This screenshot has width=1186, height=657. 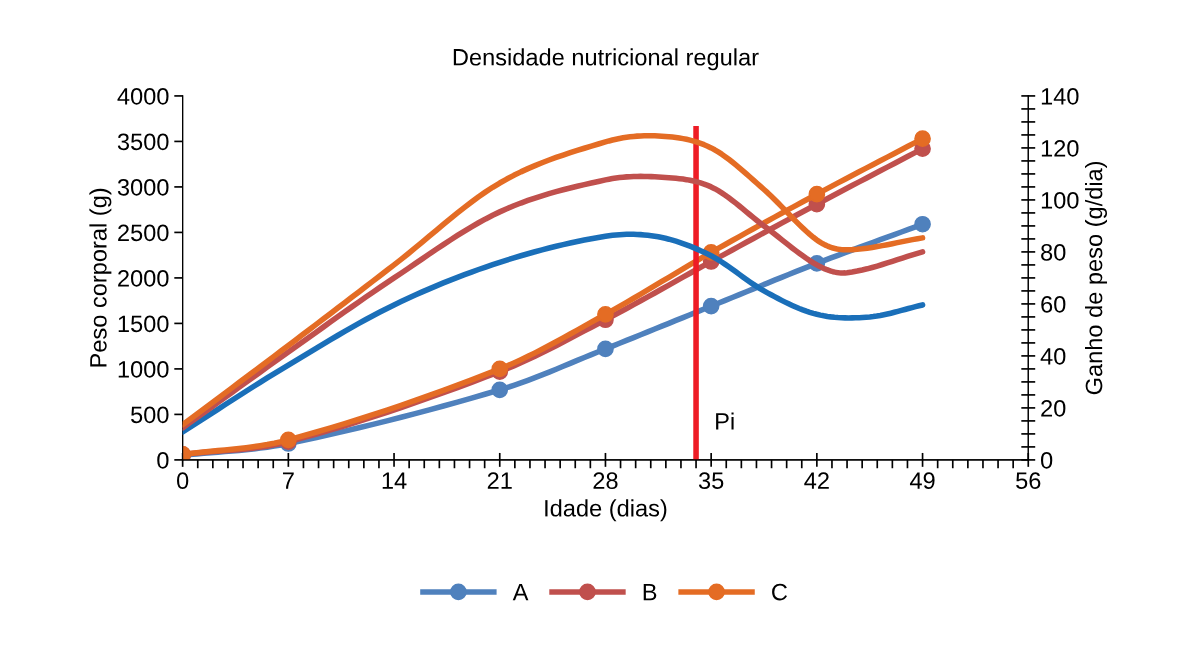 What do you see at coordinates (499, 480) in the screenshot?
I see `x-tick-label: 21` at bounding box center [499, 480].